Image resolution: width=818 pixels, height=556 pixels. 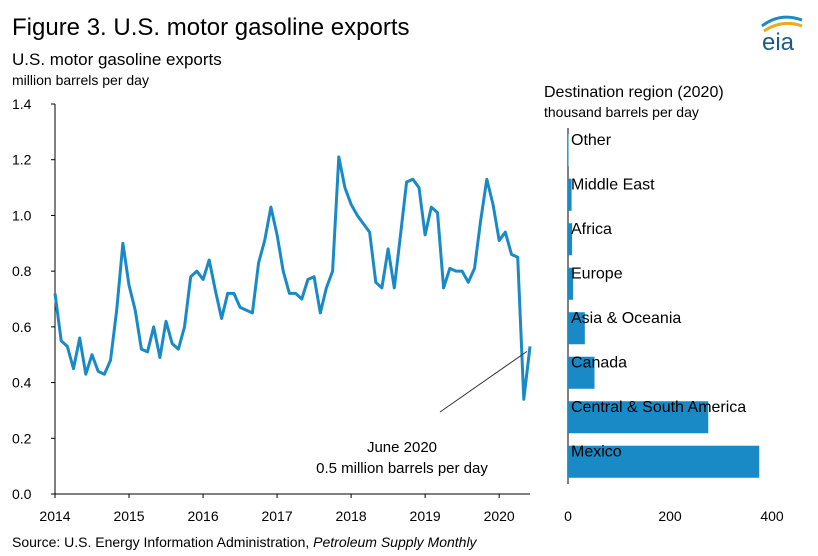 I want to click on logo-text: eia, so click(x=778, y=41).